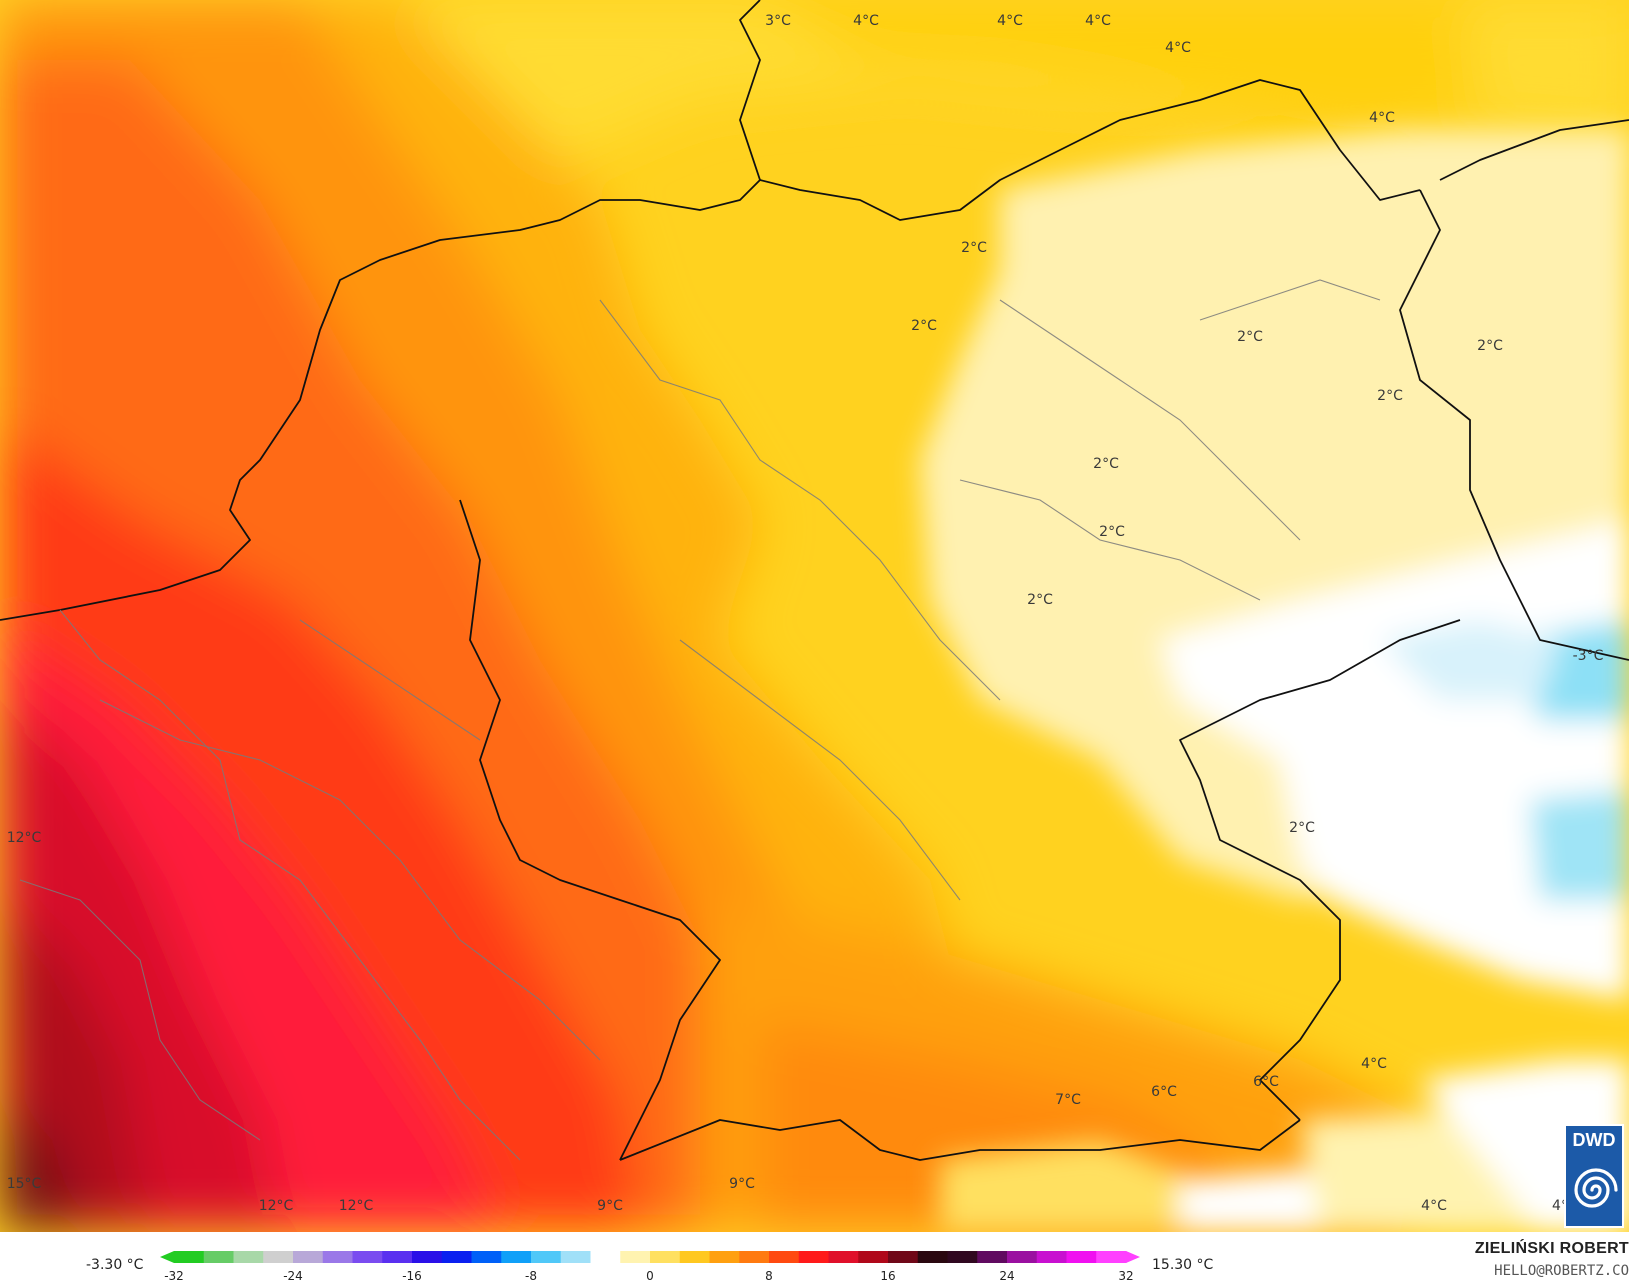  What do you see at coordinates (888, 1276) in the screenshot?
I see `color-scale-tick-label: 16` at bounding box center [888, 1276].